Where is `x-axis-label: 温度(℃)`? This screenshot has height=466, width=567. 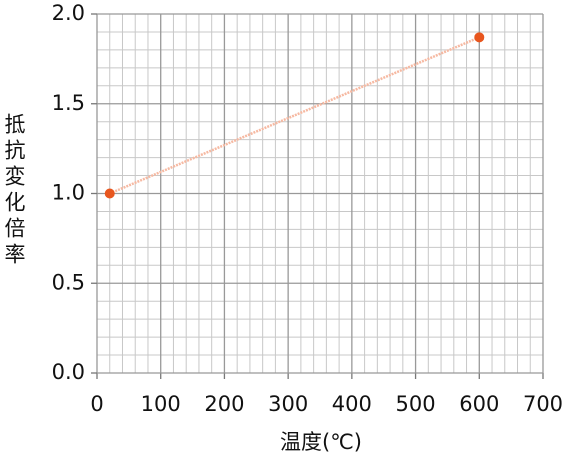 x-axis-label: 温度(℃) is located at coordinates (321, 442).